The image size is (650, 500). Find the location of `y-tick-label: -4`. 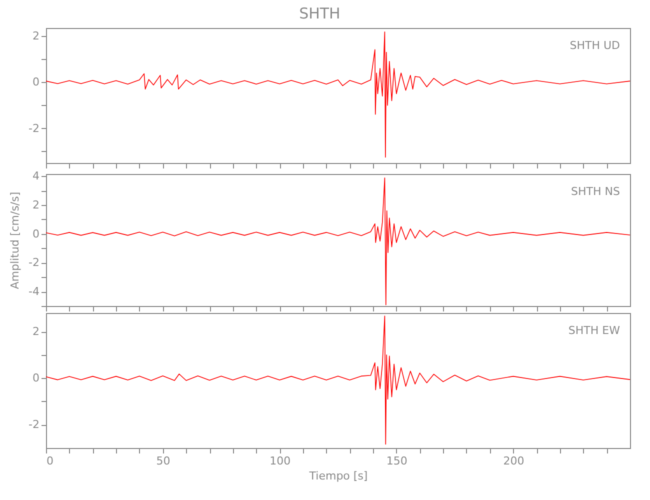

y-tick-label: -4 is located at coordinates (34, 291).